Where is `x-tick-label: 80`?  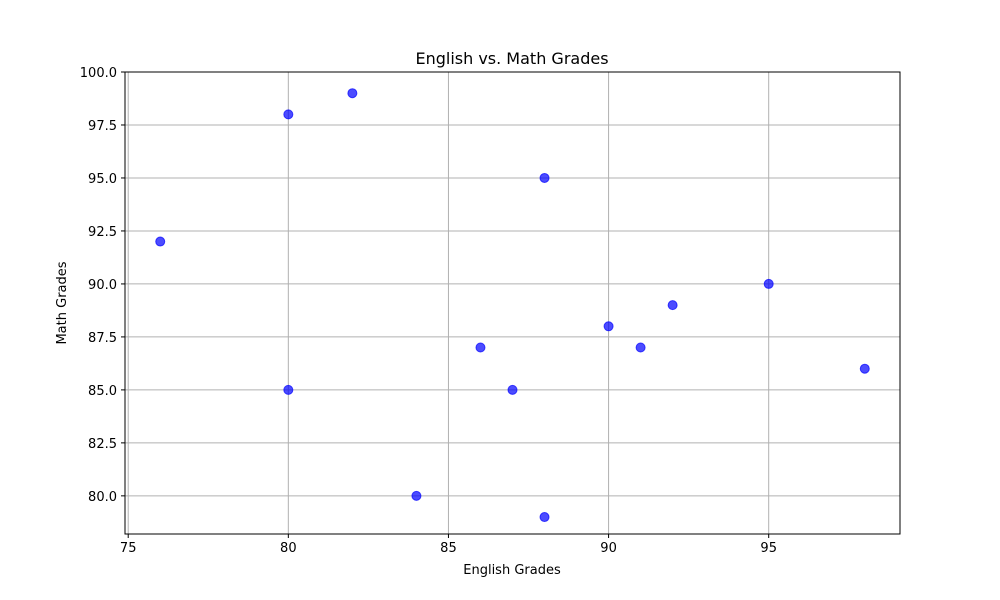
x-tick-label: 80 is located at coordinates (288, 548).